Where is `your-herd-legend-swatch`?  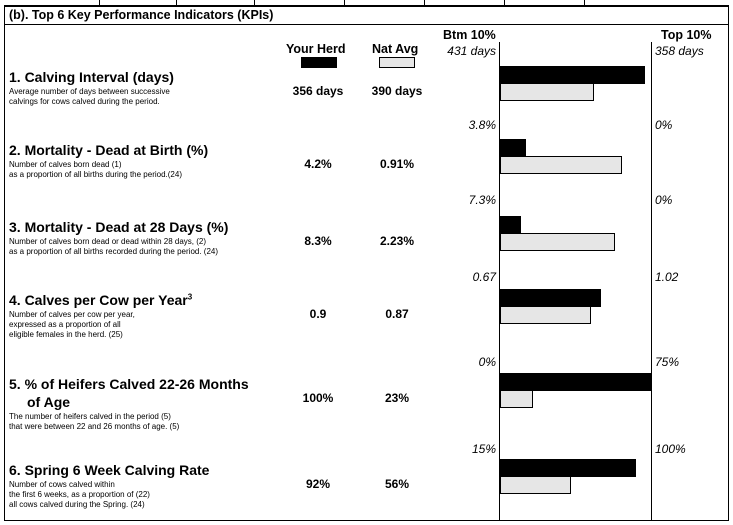
your-herd-legend-swatch is located at coordinates (319, 62).